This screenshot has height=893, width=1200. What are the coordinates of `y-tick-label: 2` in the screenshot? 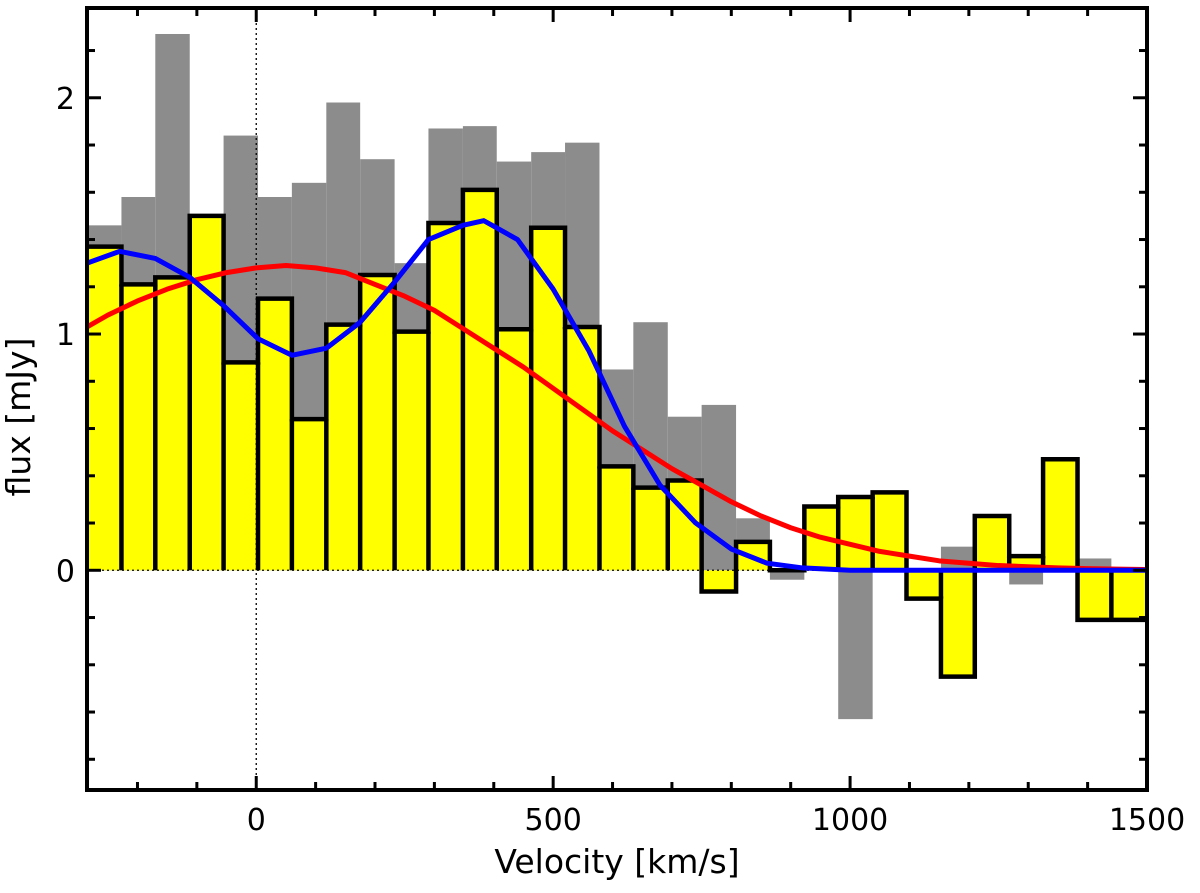 It's located at (65, 99).